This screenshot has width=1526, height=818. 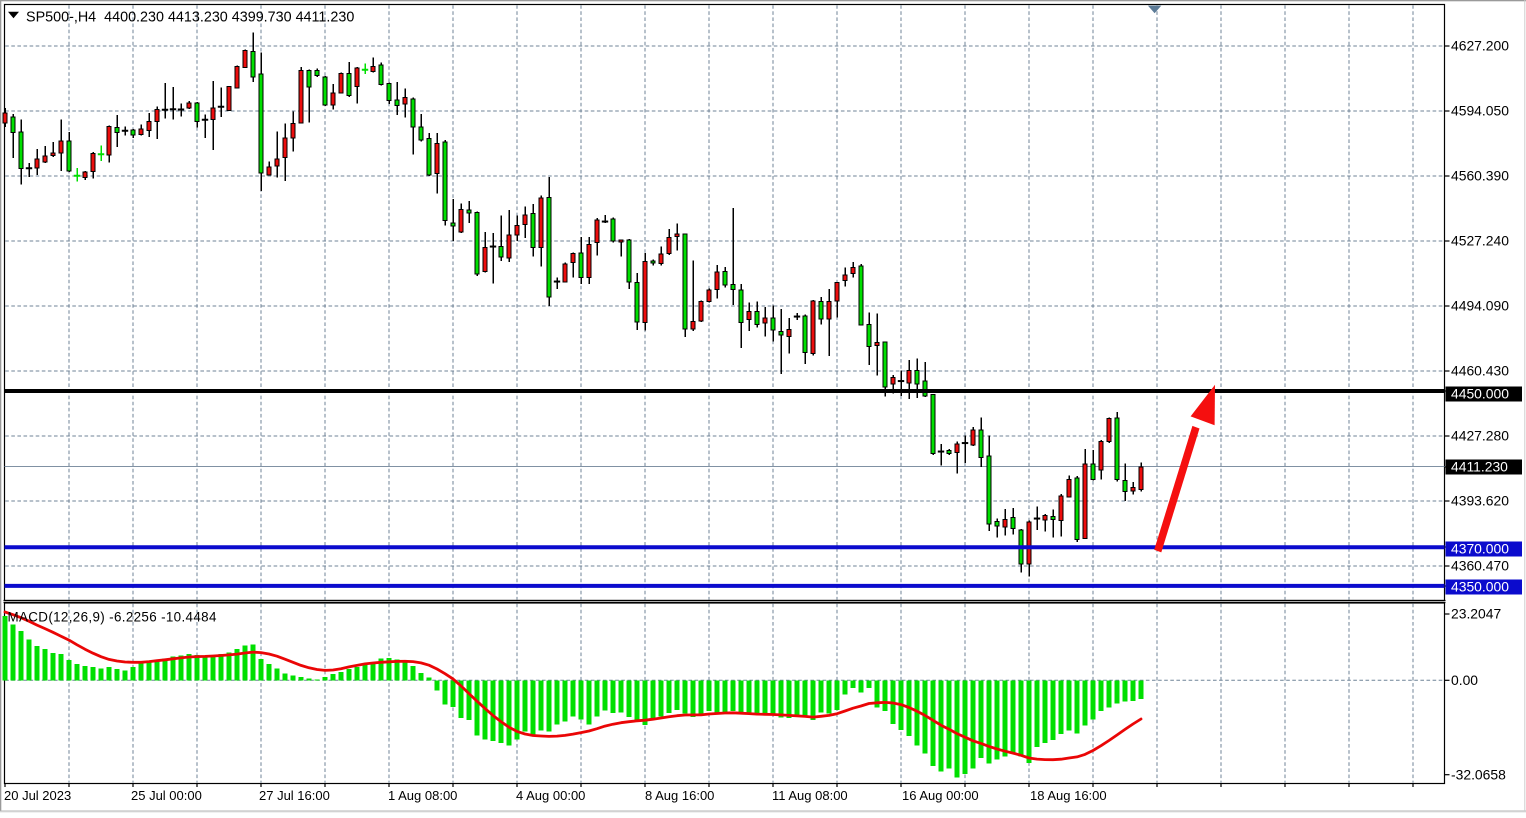 I want to click on svg-text: -32.0658, so click(x=1478, y=774).